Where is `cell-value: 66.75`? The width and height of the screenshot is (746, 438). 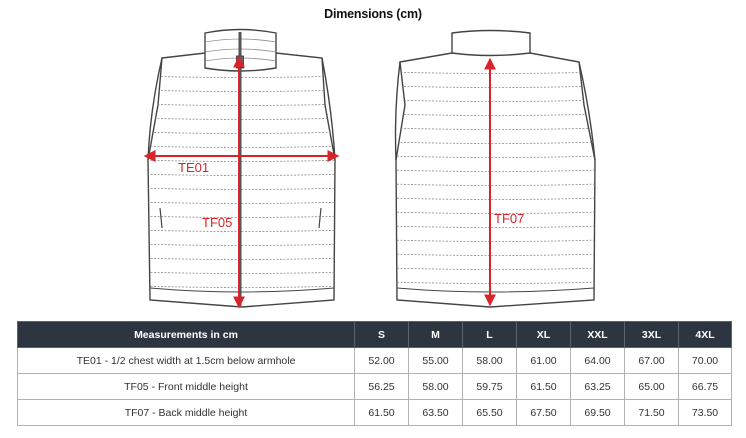
cell-value: 66.75 is located at coordinates (705, 386).